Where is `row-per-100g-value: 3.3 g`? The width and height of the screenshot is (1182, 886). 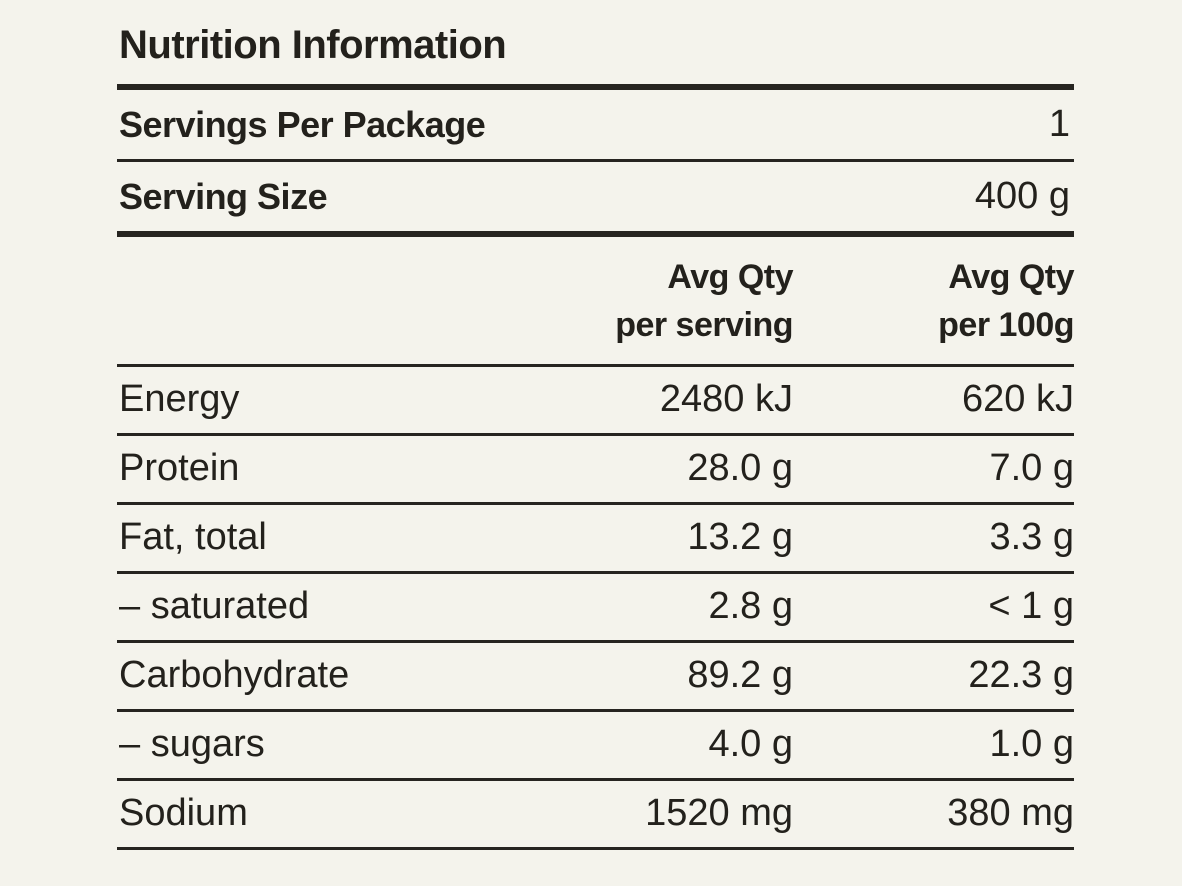
row-per-100g-value: 3.3 g is located at coordinates (1031, 537).